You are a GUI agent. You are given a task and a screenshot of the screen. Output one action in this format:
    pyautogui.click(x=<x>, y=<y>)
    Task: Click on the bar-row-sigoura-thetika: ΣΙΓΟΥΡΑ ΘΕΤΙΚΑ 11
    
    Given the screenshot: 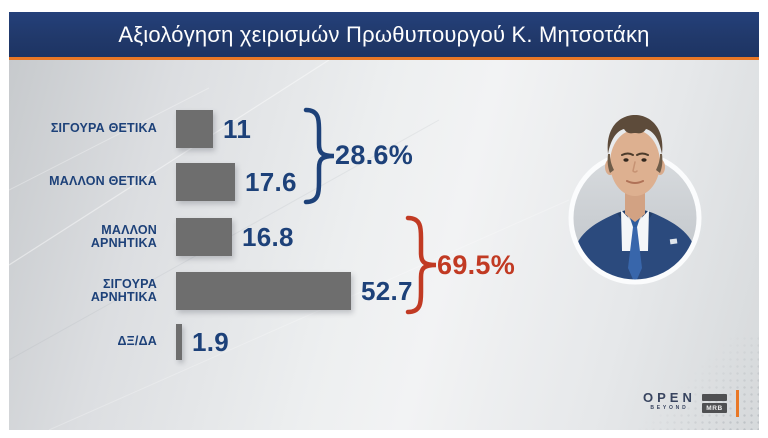 What is the action you would take?
    pyautogui.click(x=289, y=129)
    